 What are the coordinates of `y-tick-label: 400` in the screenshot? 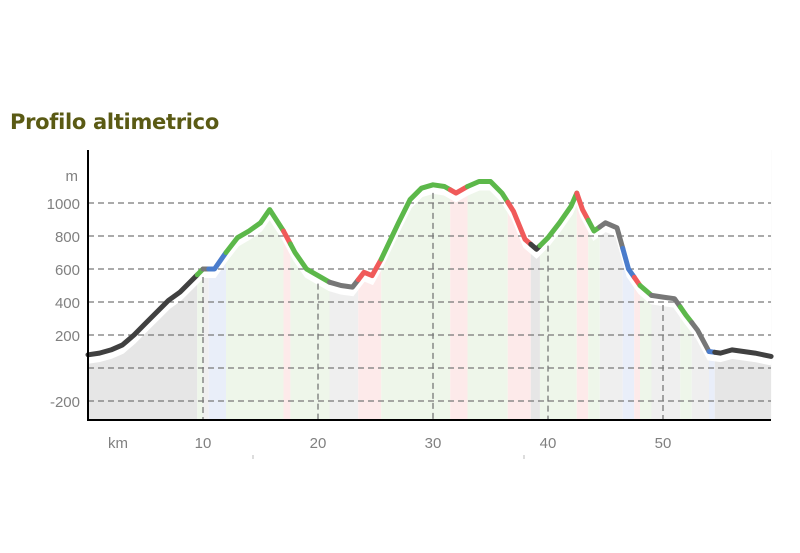 It's located at (67, 303).